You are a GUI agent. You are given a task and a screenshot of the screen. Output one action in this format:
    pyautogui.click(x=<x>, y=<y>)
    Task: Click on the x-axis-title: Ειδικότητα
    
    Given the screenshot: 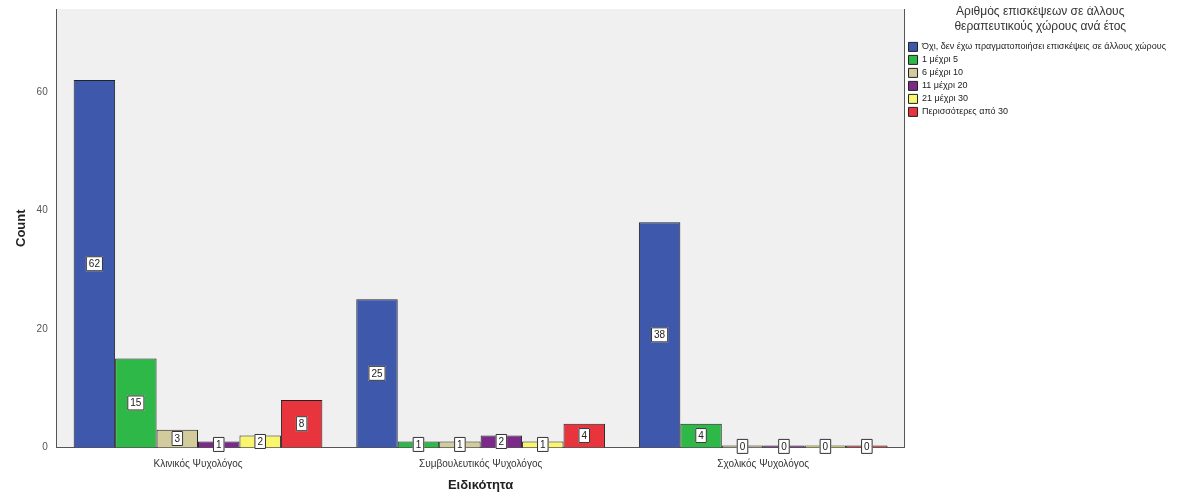 What is the action you would take?
    pyautogui.click(x=480, y=484)
    